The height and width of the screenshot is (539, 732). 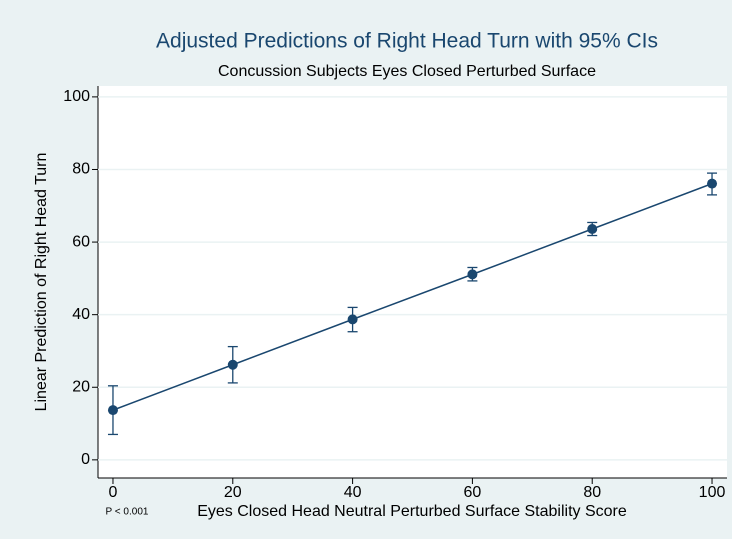 What do you see at coordinates (113, 492) in the screenshot?
I see `x-tick-label: 0` at bounding box center [113, 492].